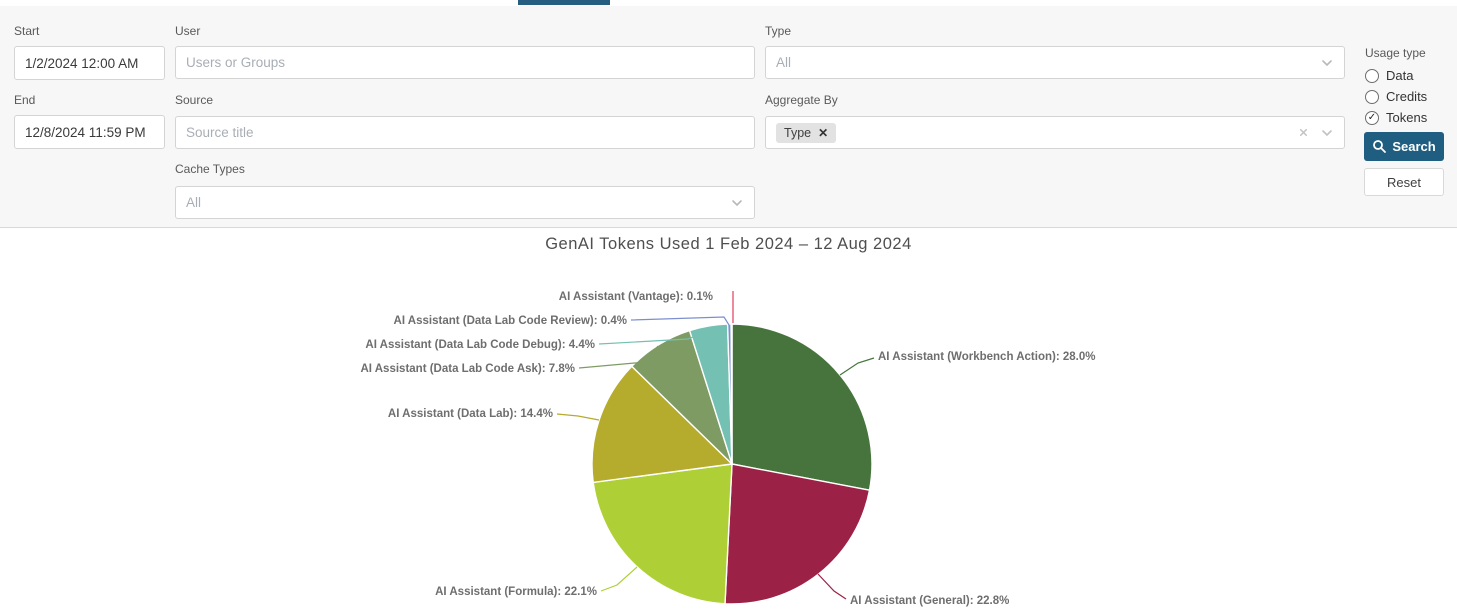  What do you see at coordinates (564, 2) in the screenshot?
I see `active-tab-indicator` at bounding box center [564, 2].